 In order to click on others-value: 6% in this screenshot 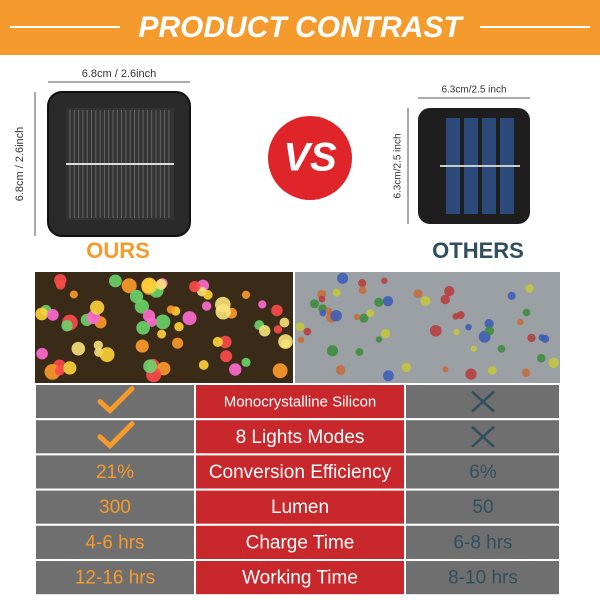, I will do `click(483, 472)`.